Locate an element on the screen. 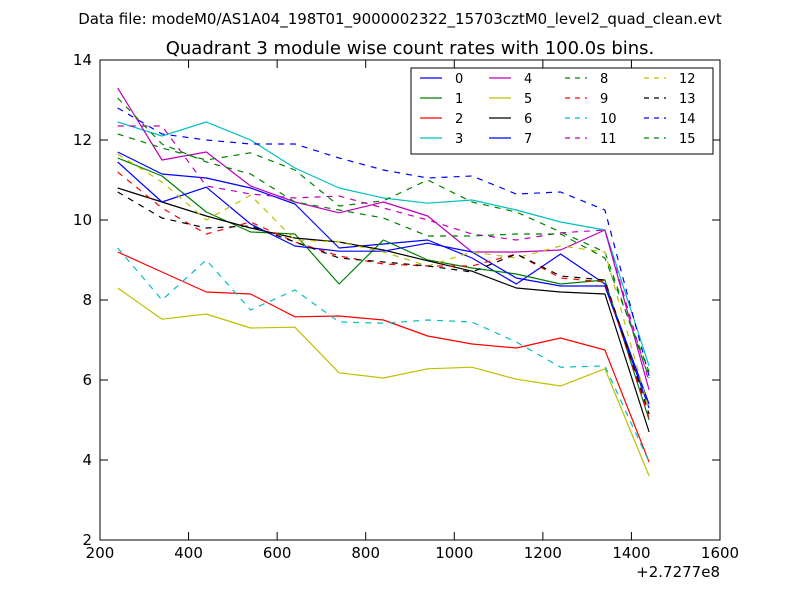 The width and height of the screenshot is (800, 600). legend-label-9: 9 is located at coordinates (604, 99).